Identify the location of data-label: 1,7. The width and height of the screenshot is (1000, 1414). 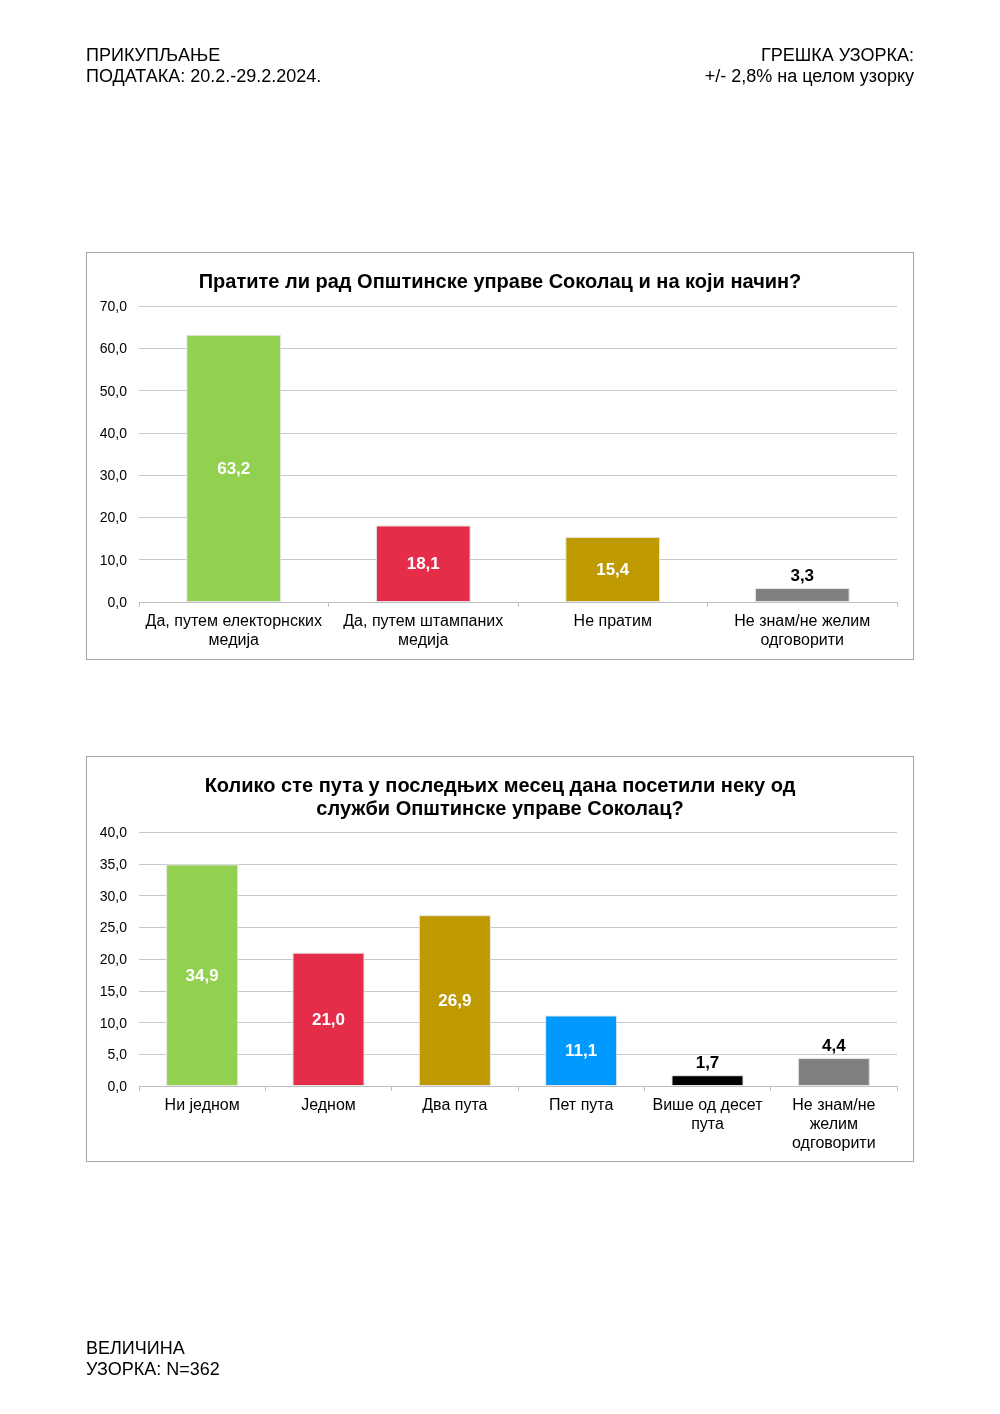
(707, 1063).